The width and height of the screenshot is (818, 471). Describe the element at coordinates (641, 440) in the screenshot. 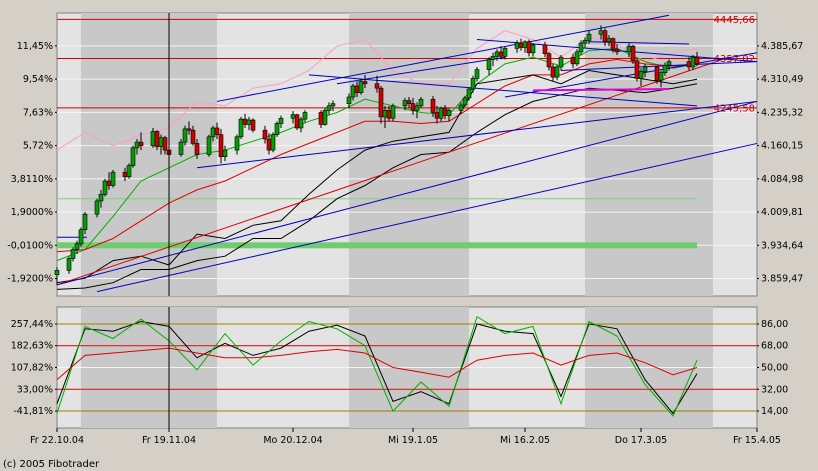

I see `x-tick-label: Do 17.3.05` at that location.